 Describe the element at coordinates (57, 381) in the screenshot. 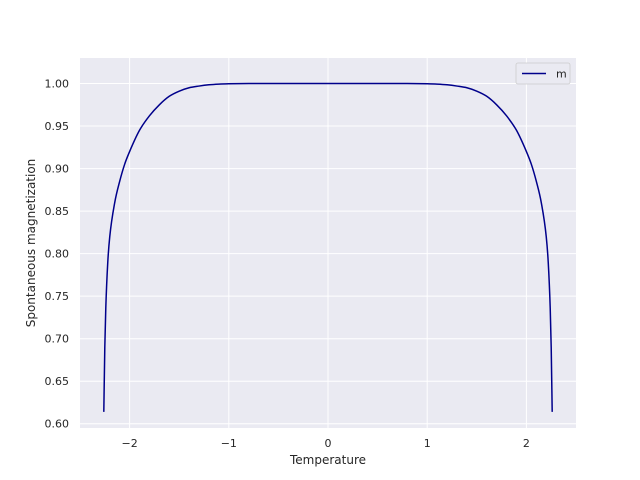

I see `y-tick-label: 0.65` at that location.